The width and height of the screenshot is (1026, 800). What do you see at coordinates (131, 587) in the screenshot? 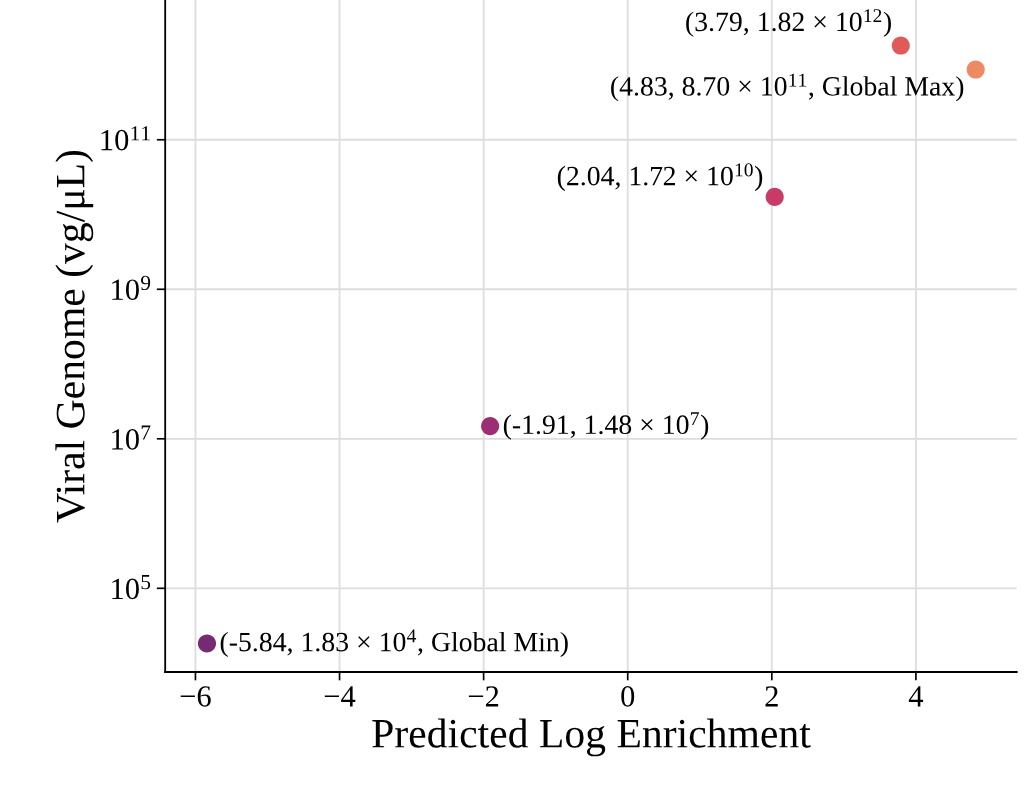
I see `y-tick-label: 10$^{5}$` at bounding box center [131, 587].